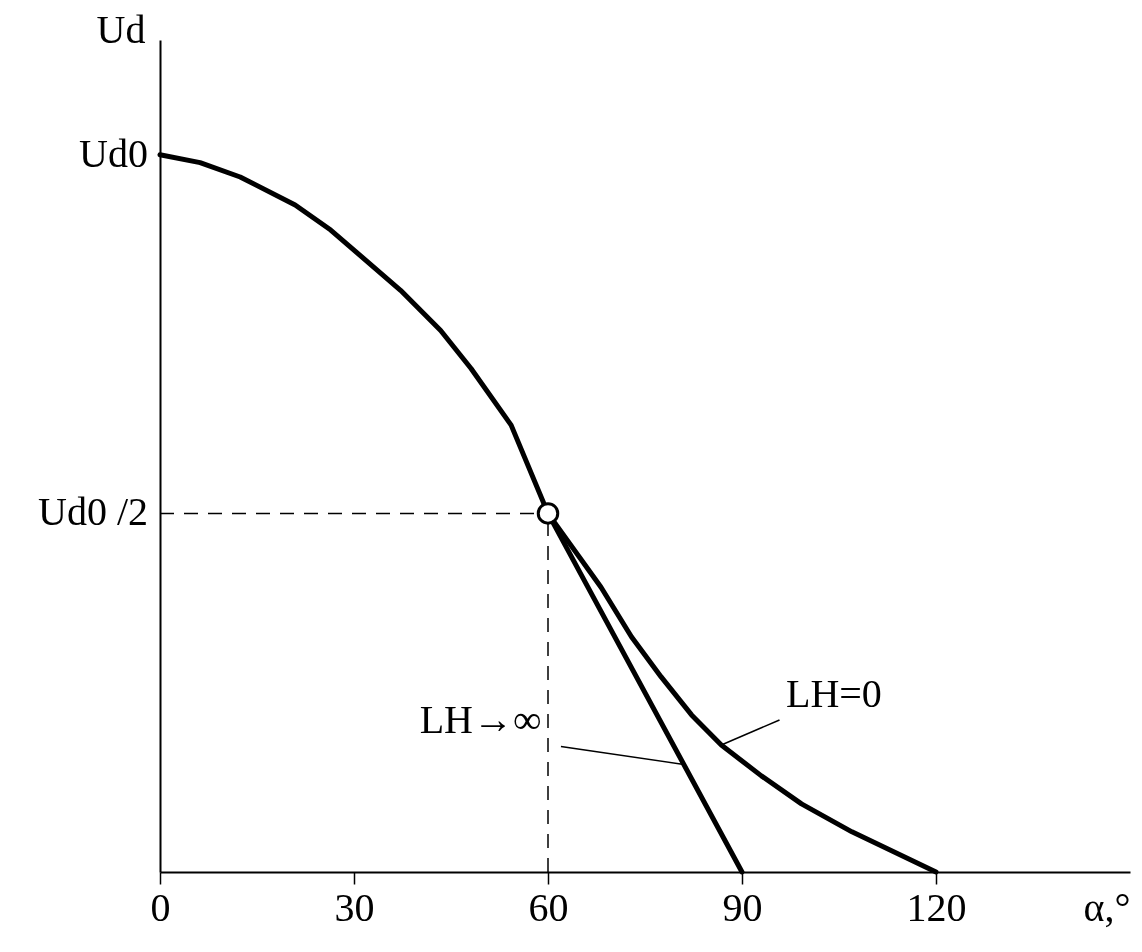 The width and height of the screenshot is (1142, 952). I want to click on x-tick-label: 30, so click(354, 907).